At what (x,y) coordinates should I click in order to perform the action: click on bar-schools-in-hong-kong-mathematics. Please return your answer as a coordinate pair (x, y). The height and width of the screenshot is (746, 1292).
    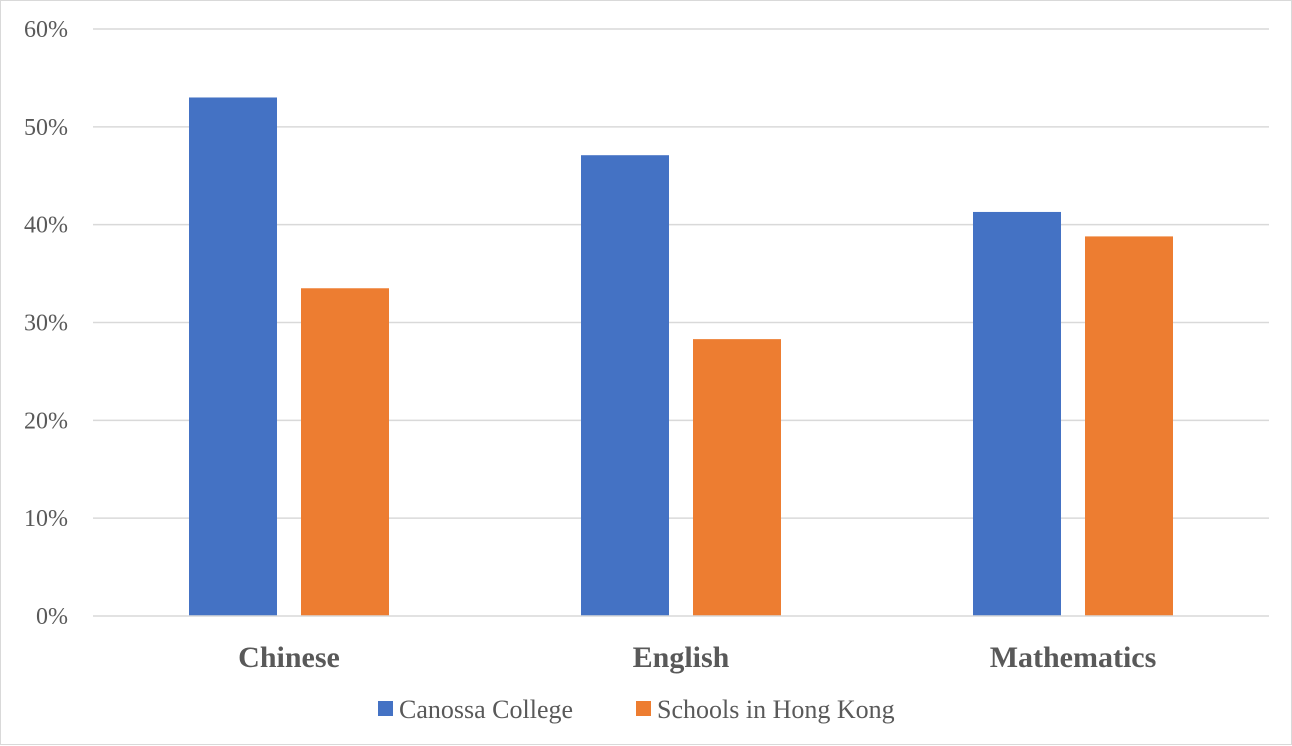
    Looking at the image, I should click on (1129, 426).